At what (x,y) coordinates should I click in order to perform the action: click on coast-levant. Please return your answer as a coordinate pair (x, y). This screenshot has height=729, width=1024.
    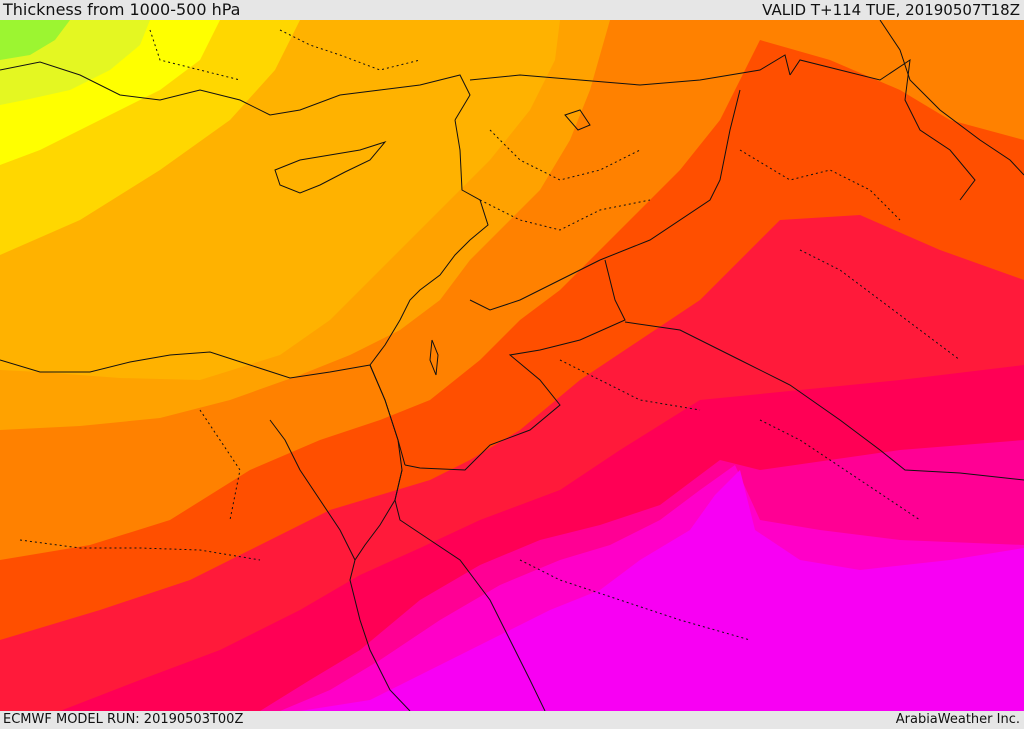
    Looking at the image, I should click on (429, 242).